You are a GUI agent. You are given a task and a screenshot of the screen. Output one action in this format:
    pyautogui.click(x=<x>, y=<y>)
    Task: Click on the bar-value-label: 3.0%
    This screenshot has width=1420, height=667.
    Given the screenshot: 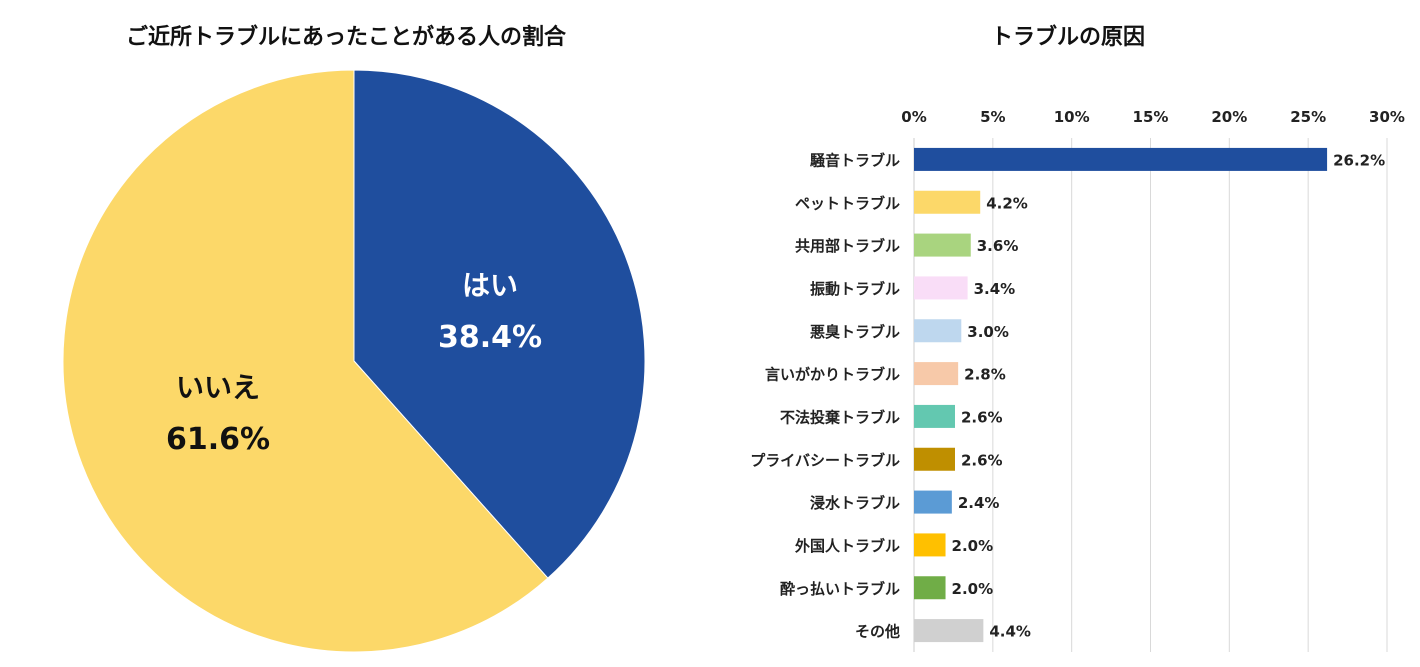 What is the action you would take?
    pyautogui.click(x=988, y=332)
    